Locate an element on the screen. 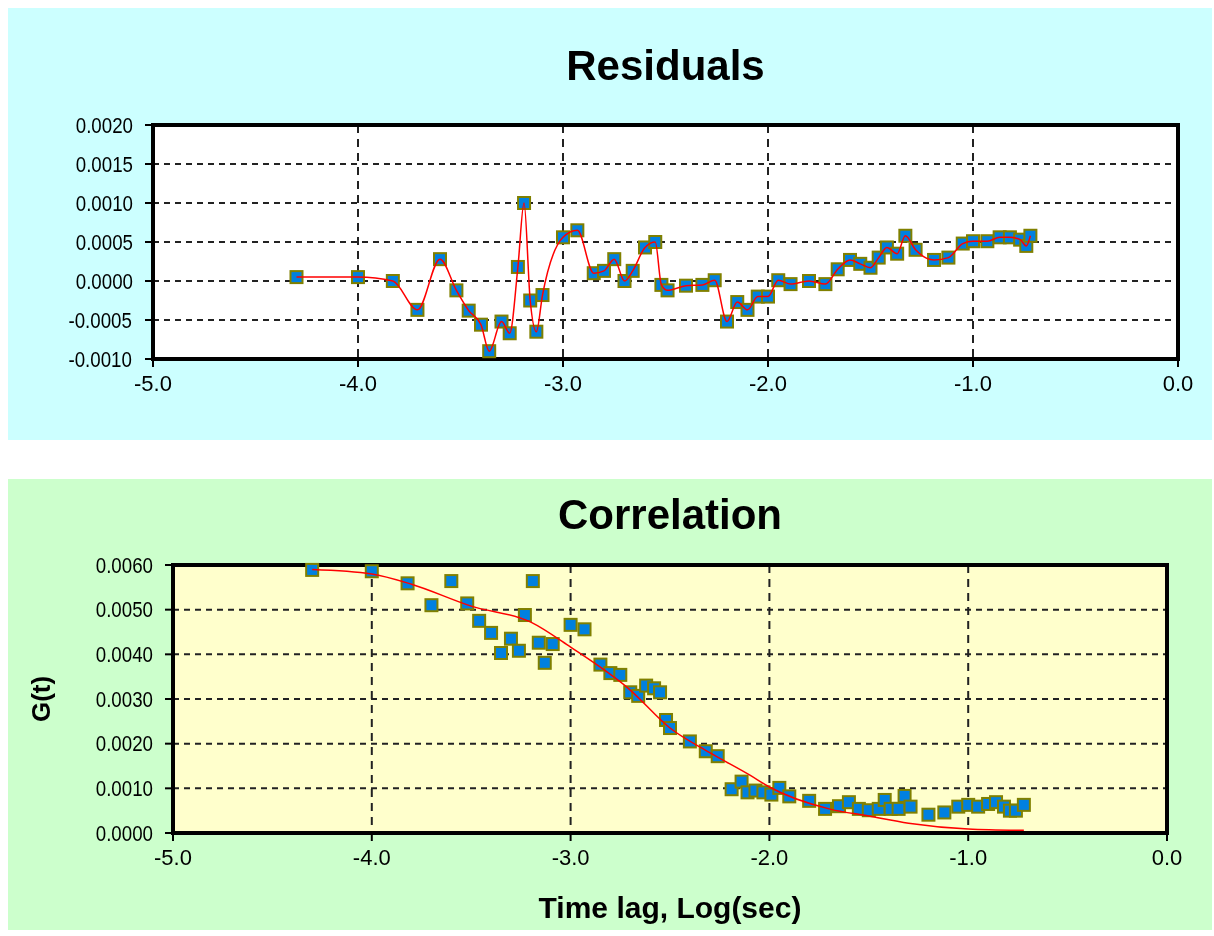  y-tick-label: 0.0060 is located at coordinates (124, 565).